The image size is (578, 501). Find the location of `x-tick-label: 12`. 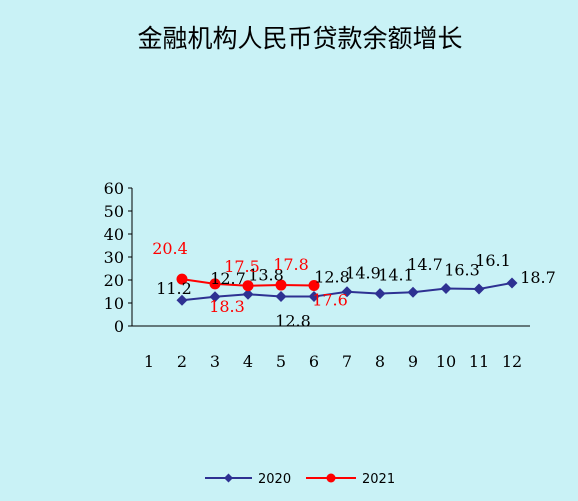

x-tick-label: 12 is located at coordinates (512, 361).